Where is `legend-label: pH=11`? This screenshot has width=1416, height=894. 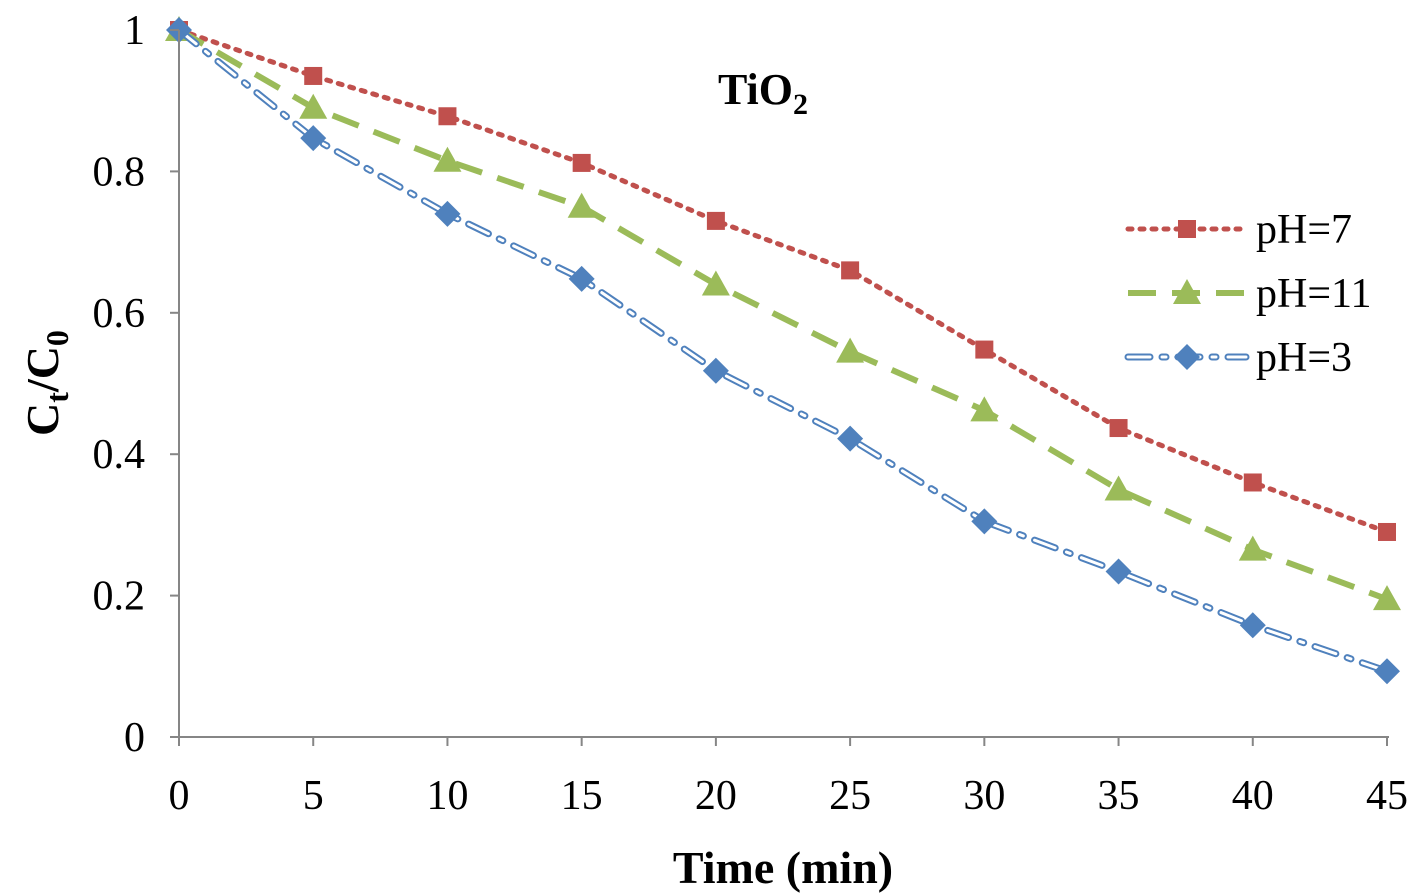
legend-label: pH=11 is located at coordinates (1313, 294).